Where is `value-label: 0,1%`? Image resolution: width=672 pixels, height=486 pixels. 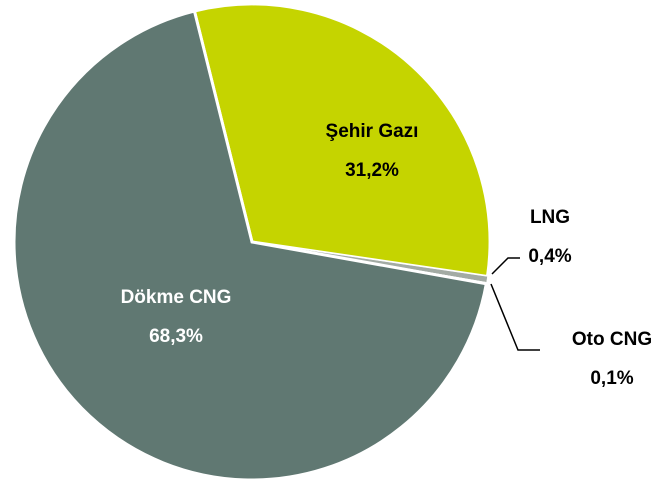 value-label: 0,1% is located at coordinates (611, 378).